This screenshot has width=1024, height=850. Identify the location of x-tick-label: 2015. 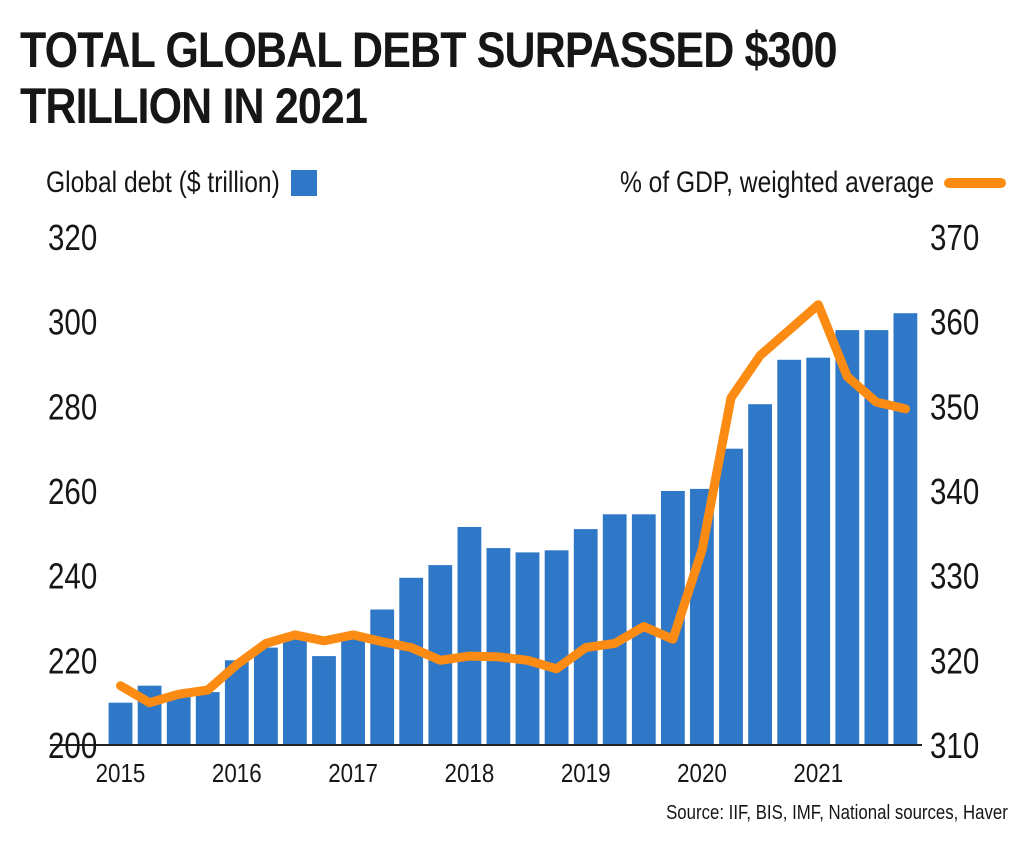
(121, 773).